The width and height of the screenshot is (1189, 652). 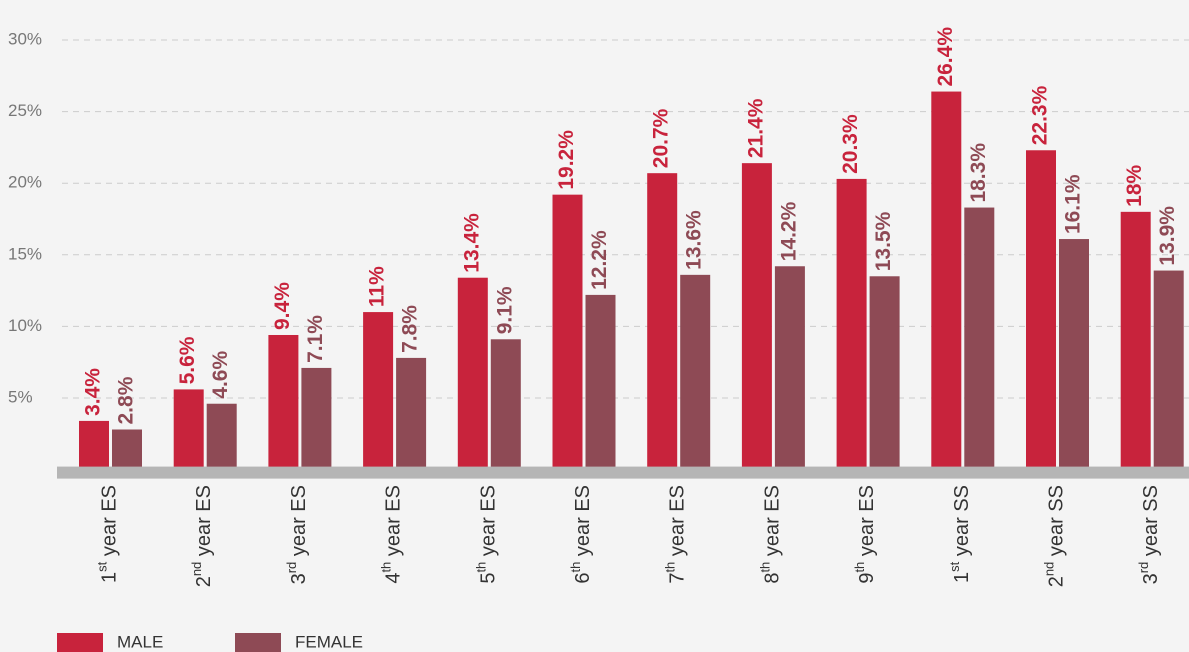 What do you see at coordinates (25, 110) in the screenshot?
I see `y-tick-label: 25%` at bounding box center [25, 110].